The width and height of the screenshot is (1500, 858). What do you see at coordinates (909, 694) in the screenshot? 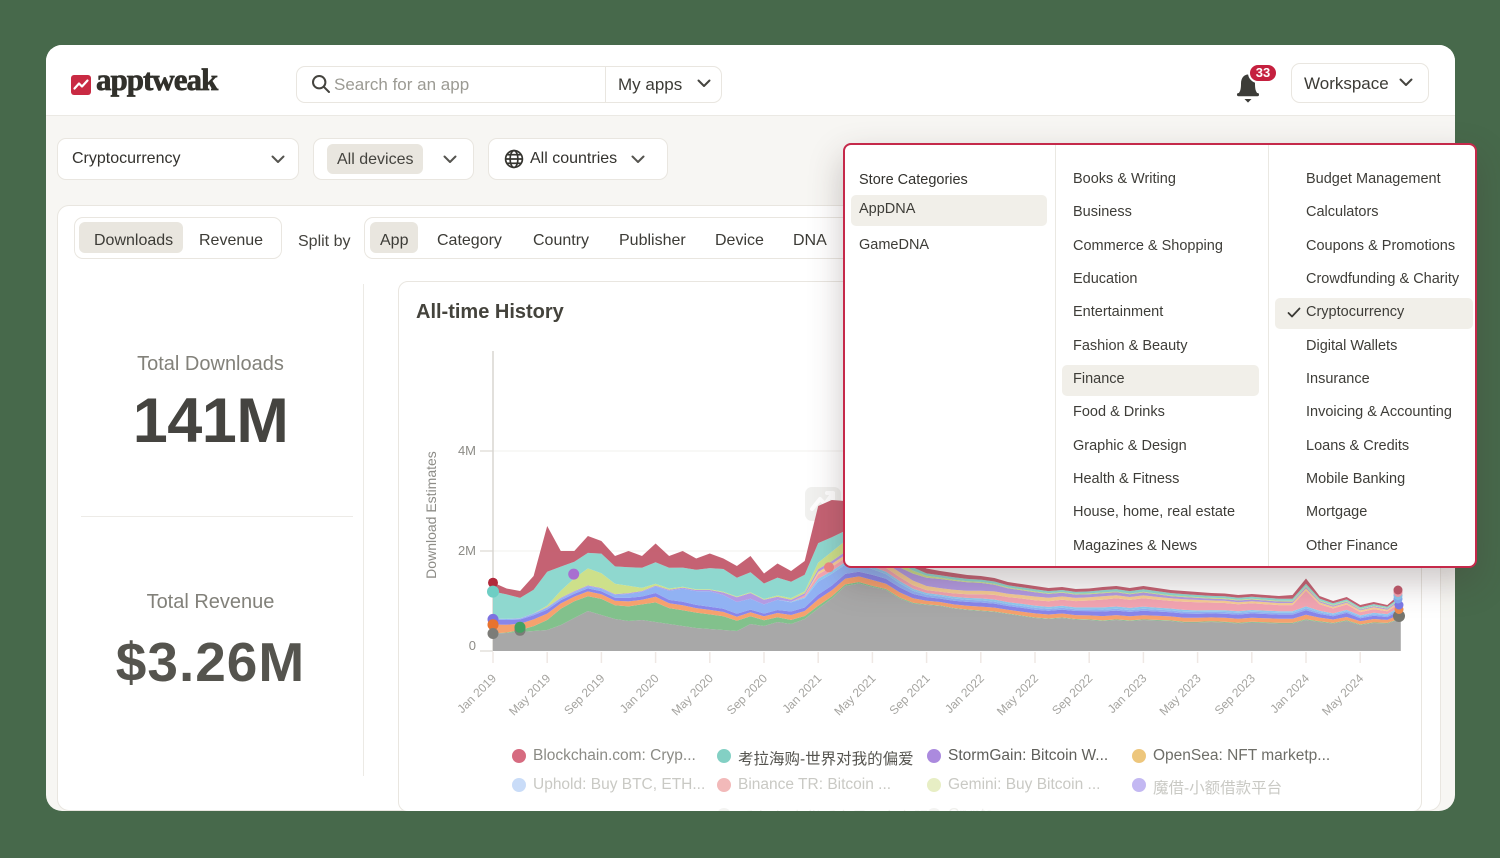
I see `svg-text: Sep 2021` at bounding box center [909, 694].